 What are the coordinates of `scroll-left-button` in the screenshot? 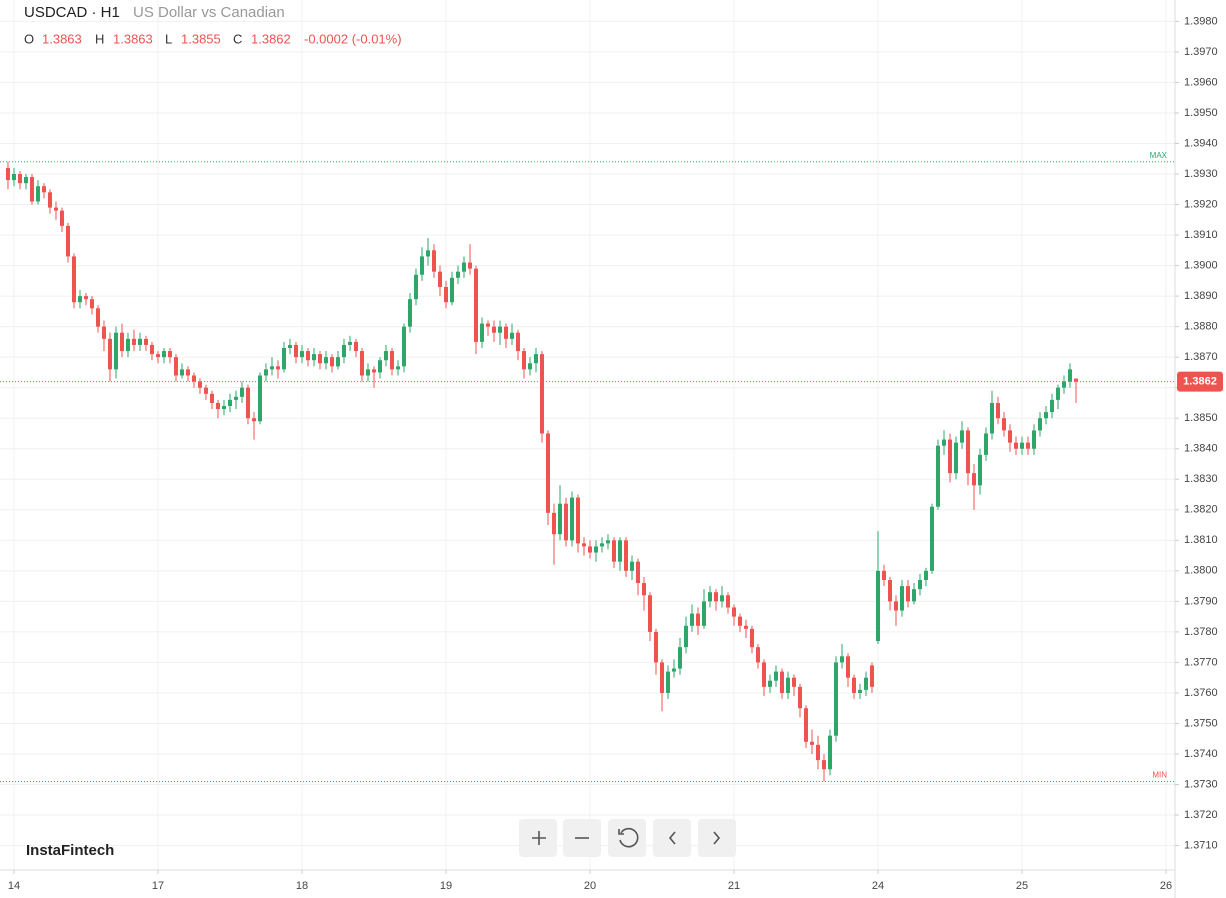 It's located at (672, 838).